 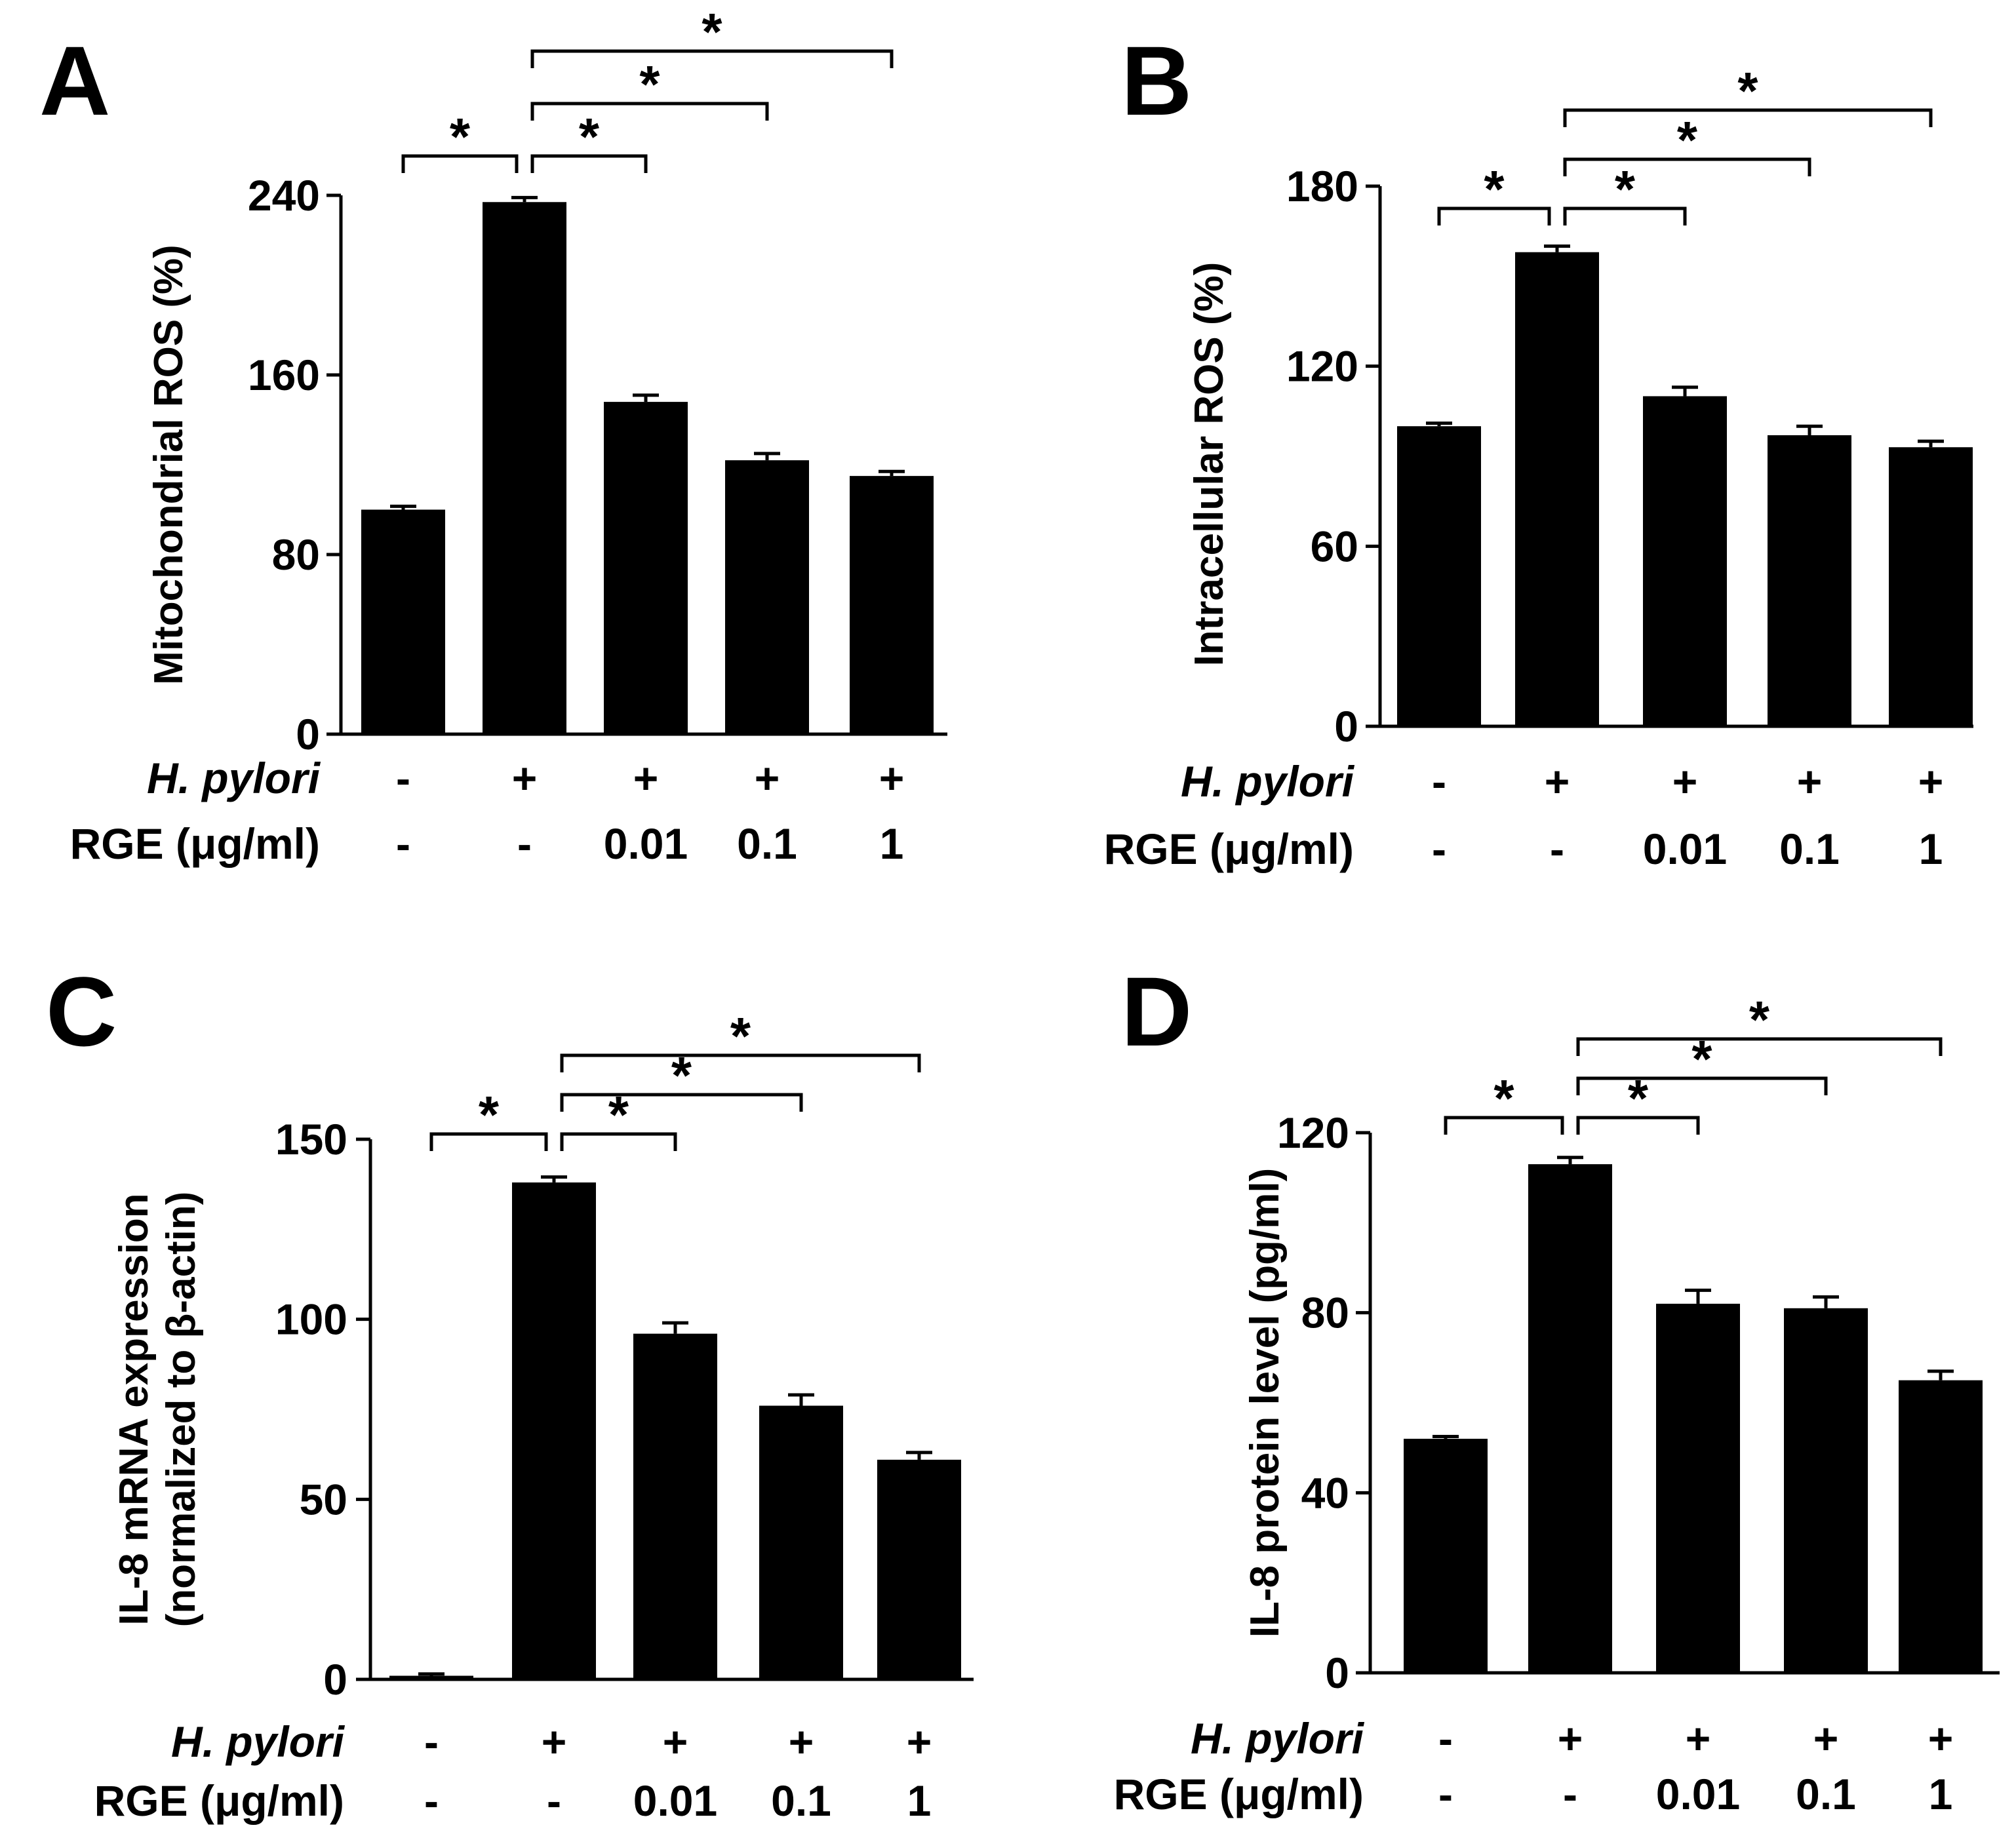 I want to click on y-axis-label-line: (normalized to β-actin), so click(x=181, y=1410).